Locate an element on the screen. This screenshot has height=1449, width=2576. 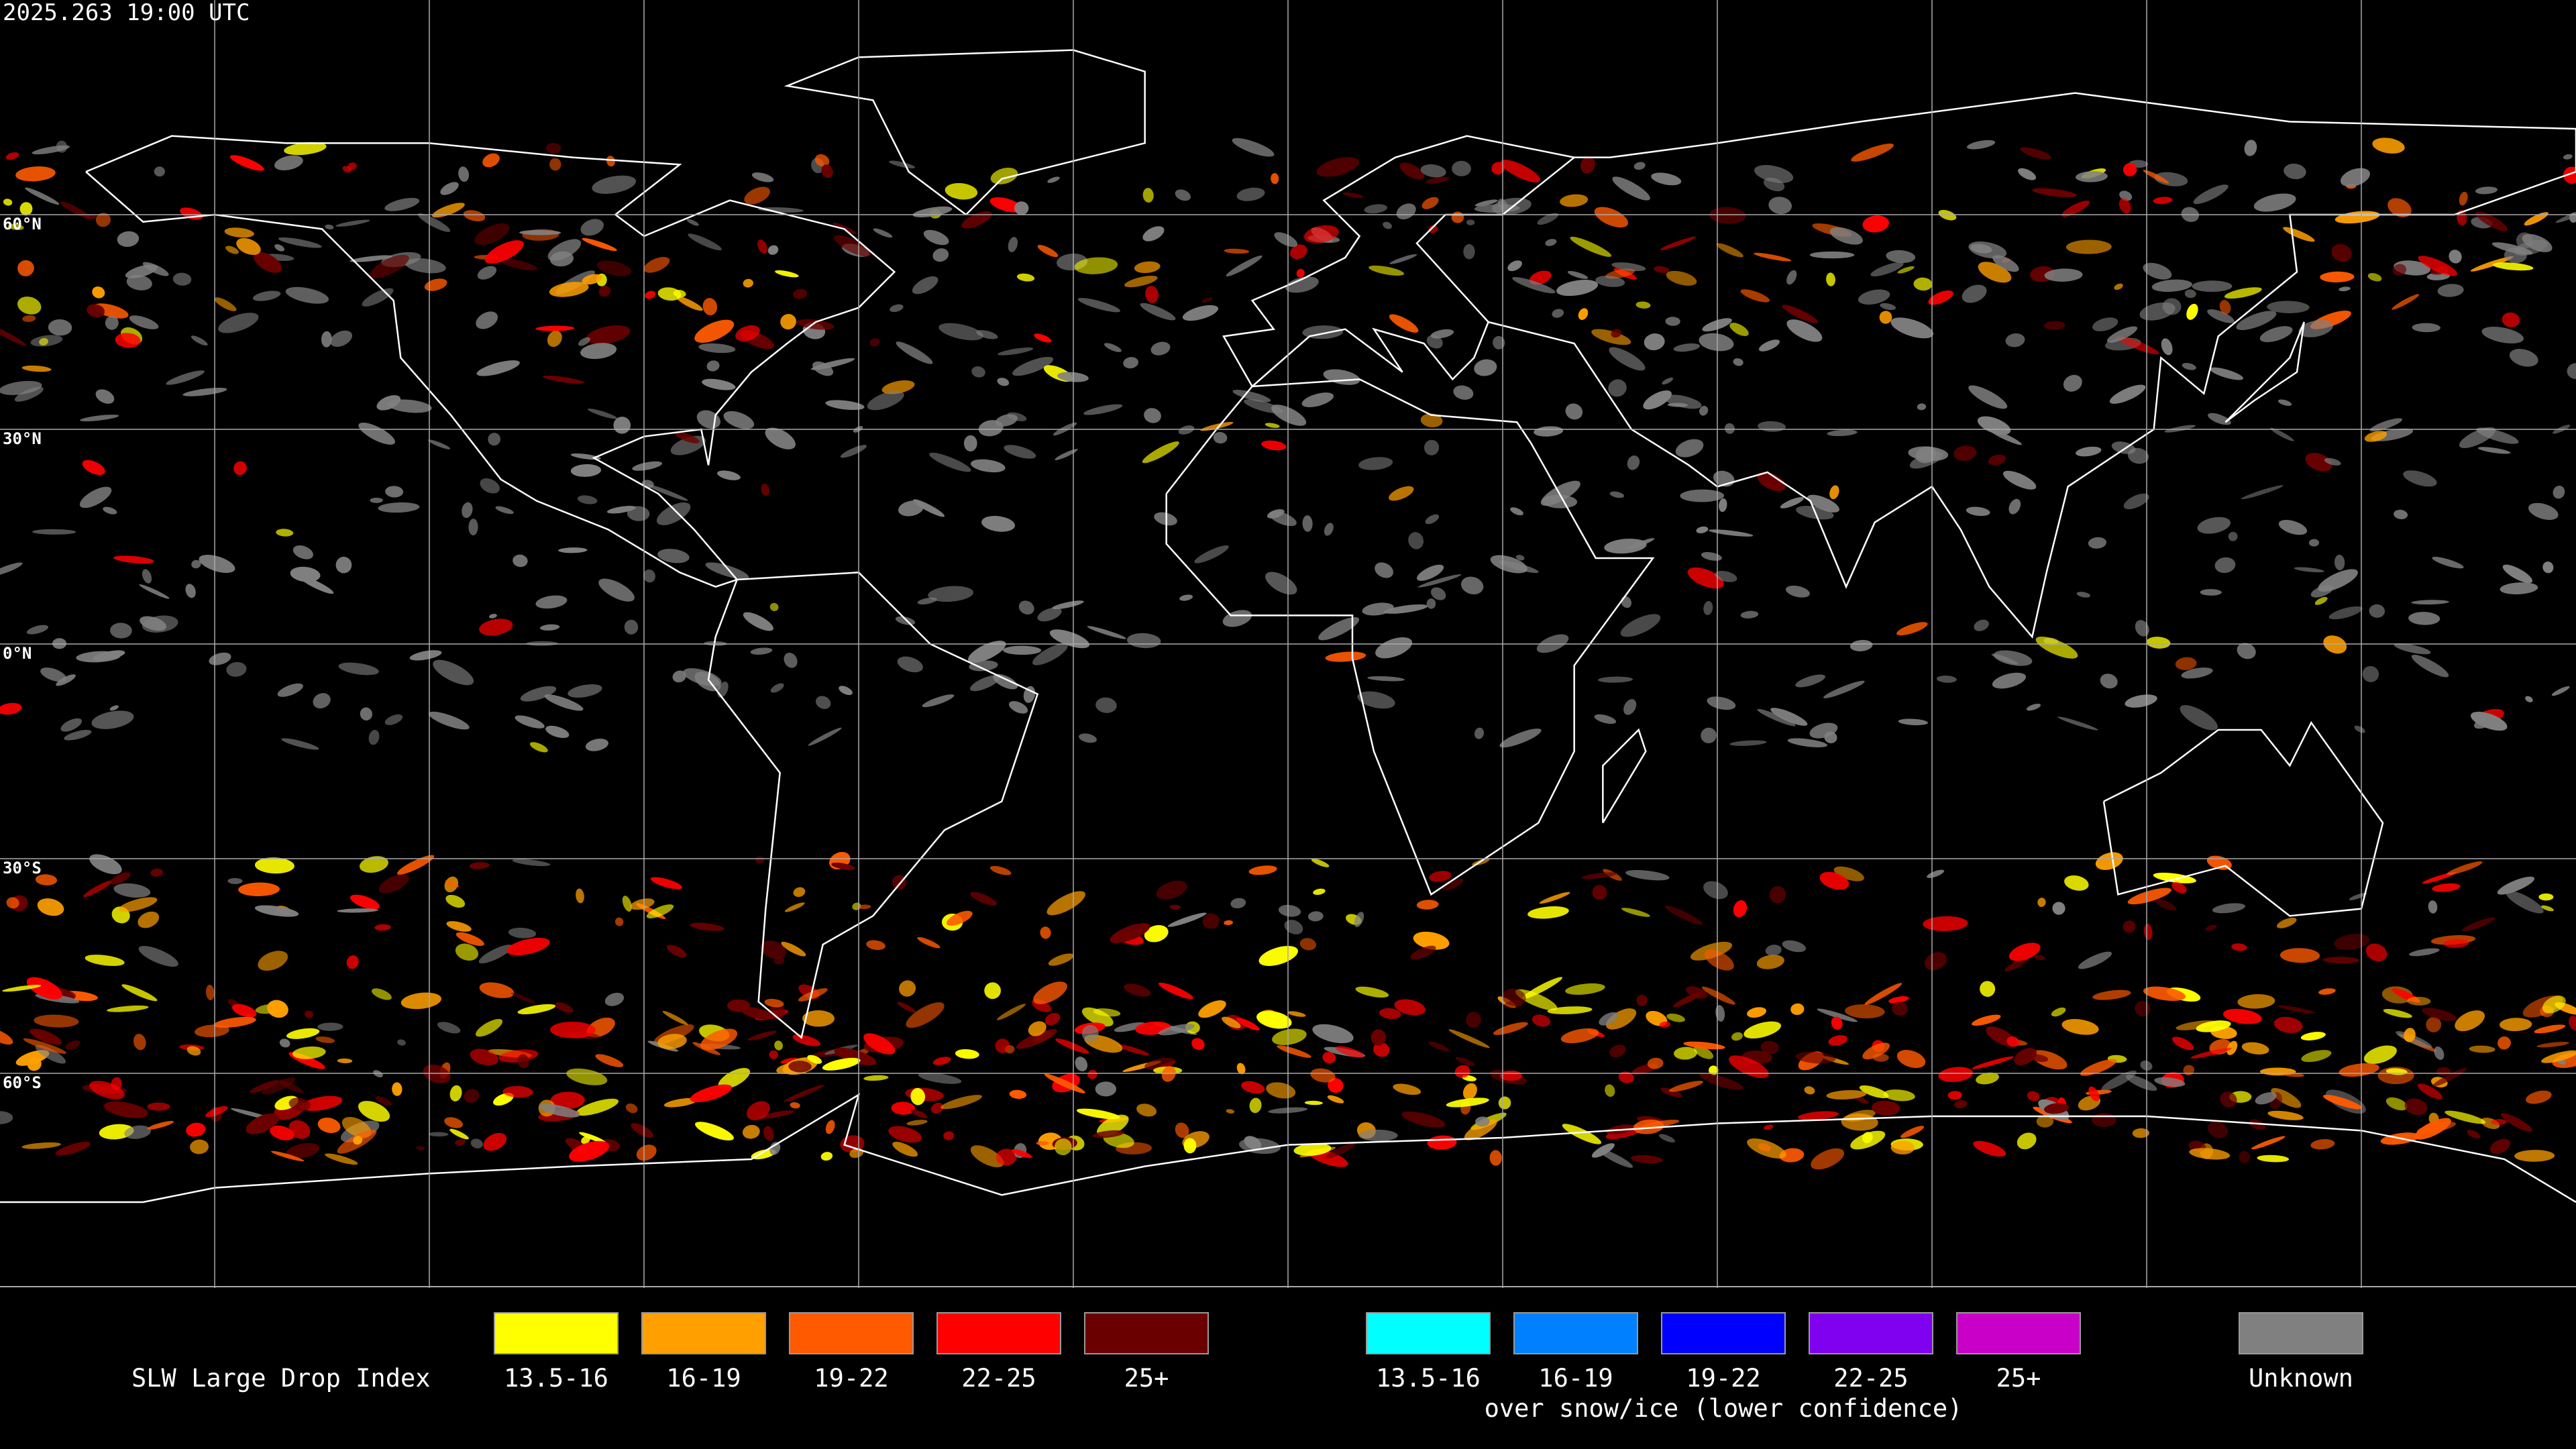
legend-swatch is located at coordinates (851, 1333).